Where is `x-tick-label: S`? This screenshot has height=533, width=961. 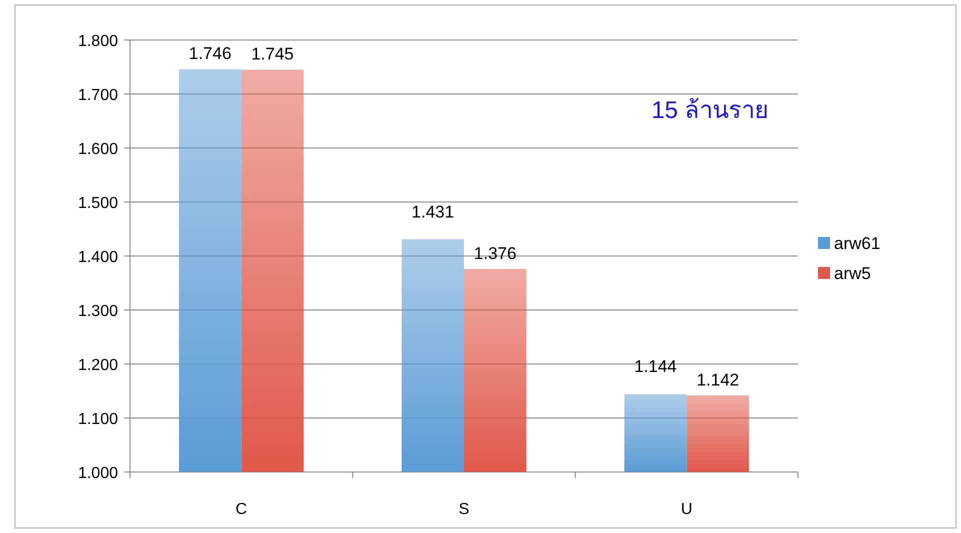 x-tick-label: S is located at coordinates (464, 509).